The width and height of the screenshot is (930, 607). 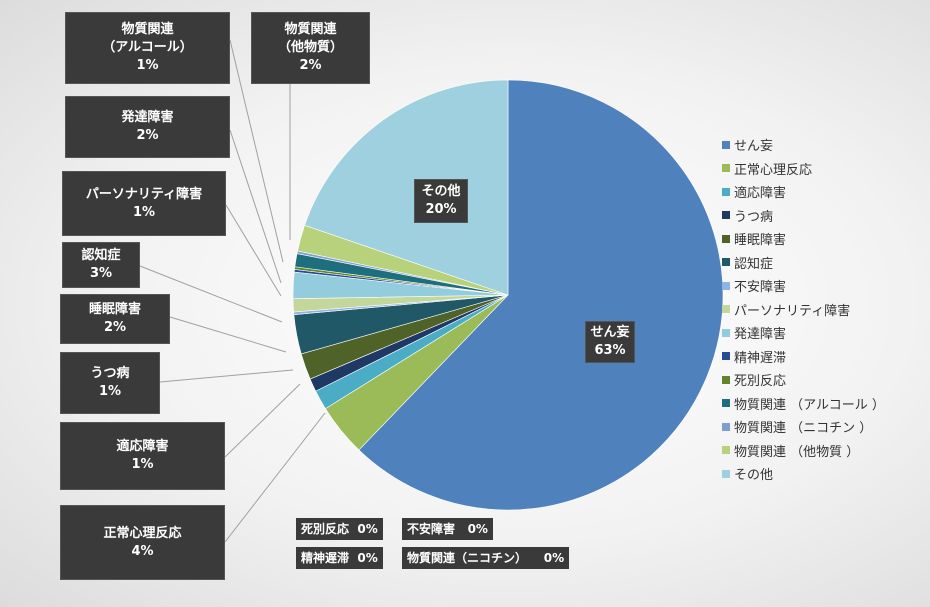 I want to click on label-bereavement: 死別反応 0%, so click(x=339, y=529).